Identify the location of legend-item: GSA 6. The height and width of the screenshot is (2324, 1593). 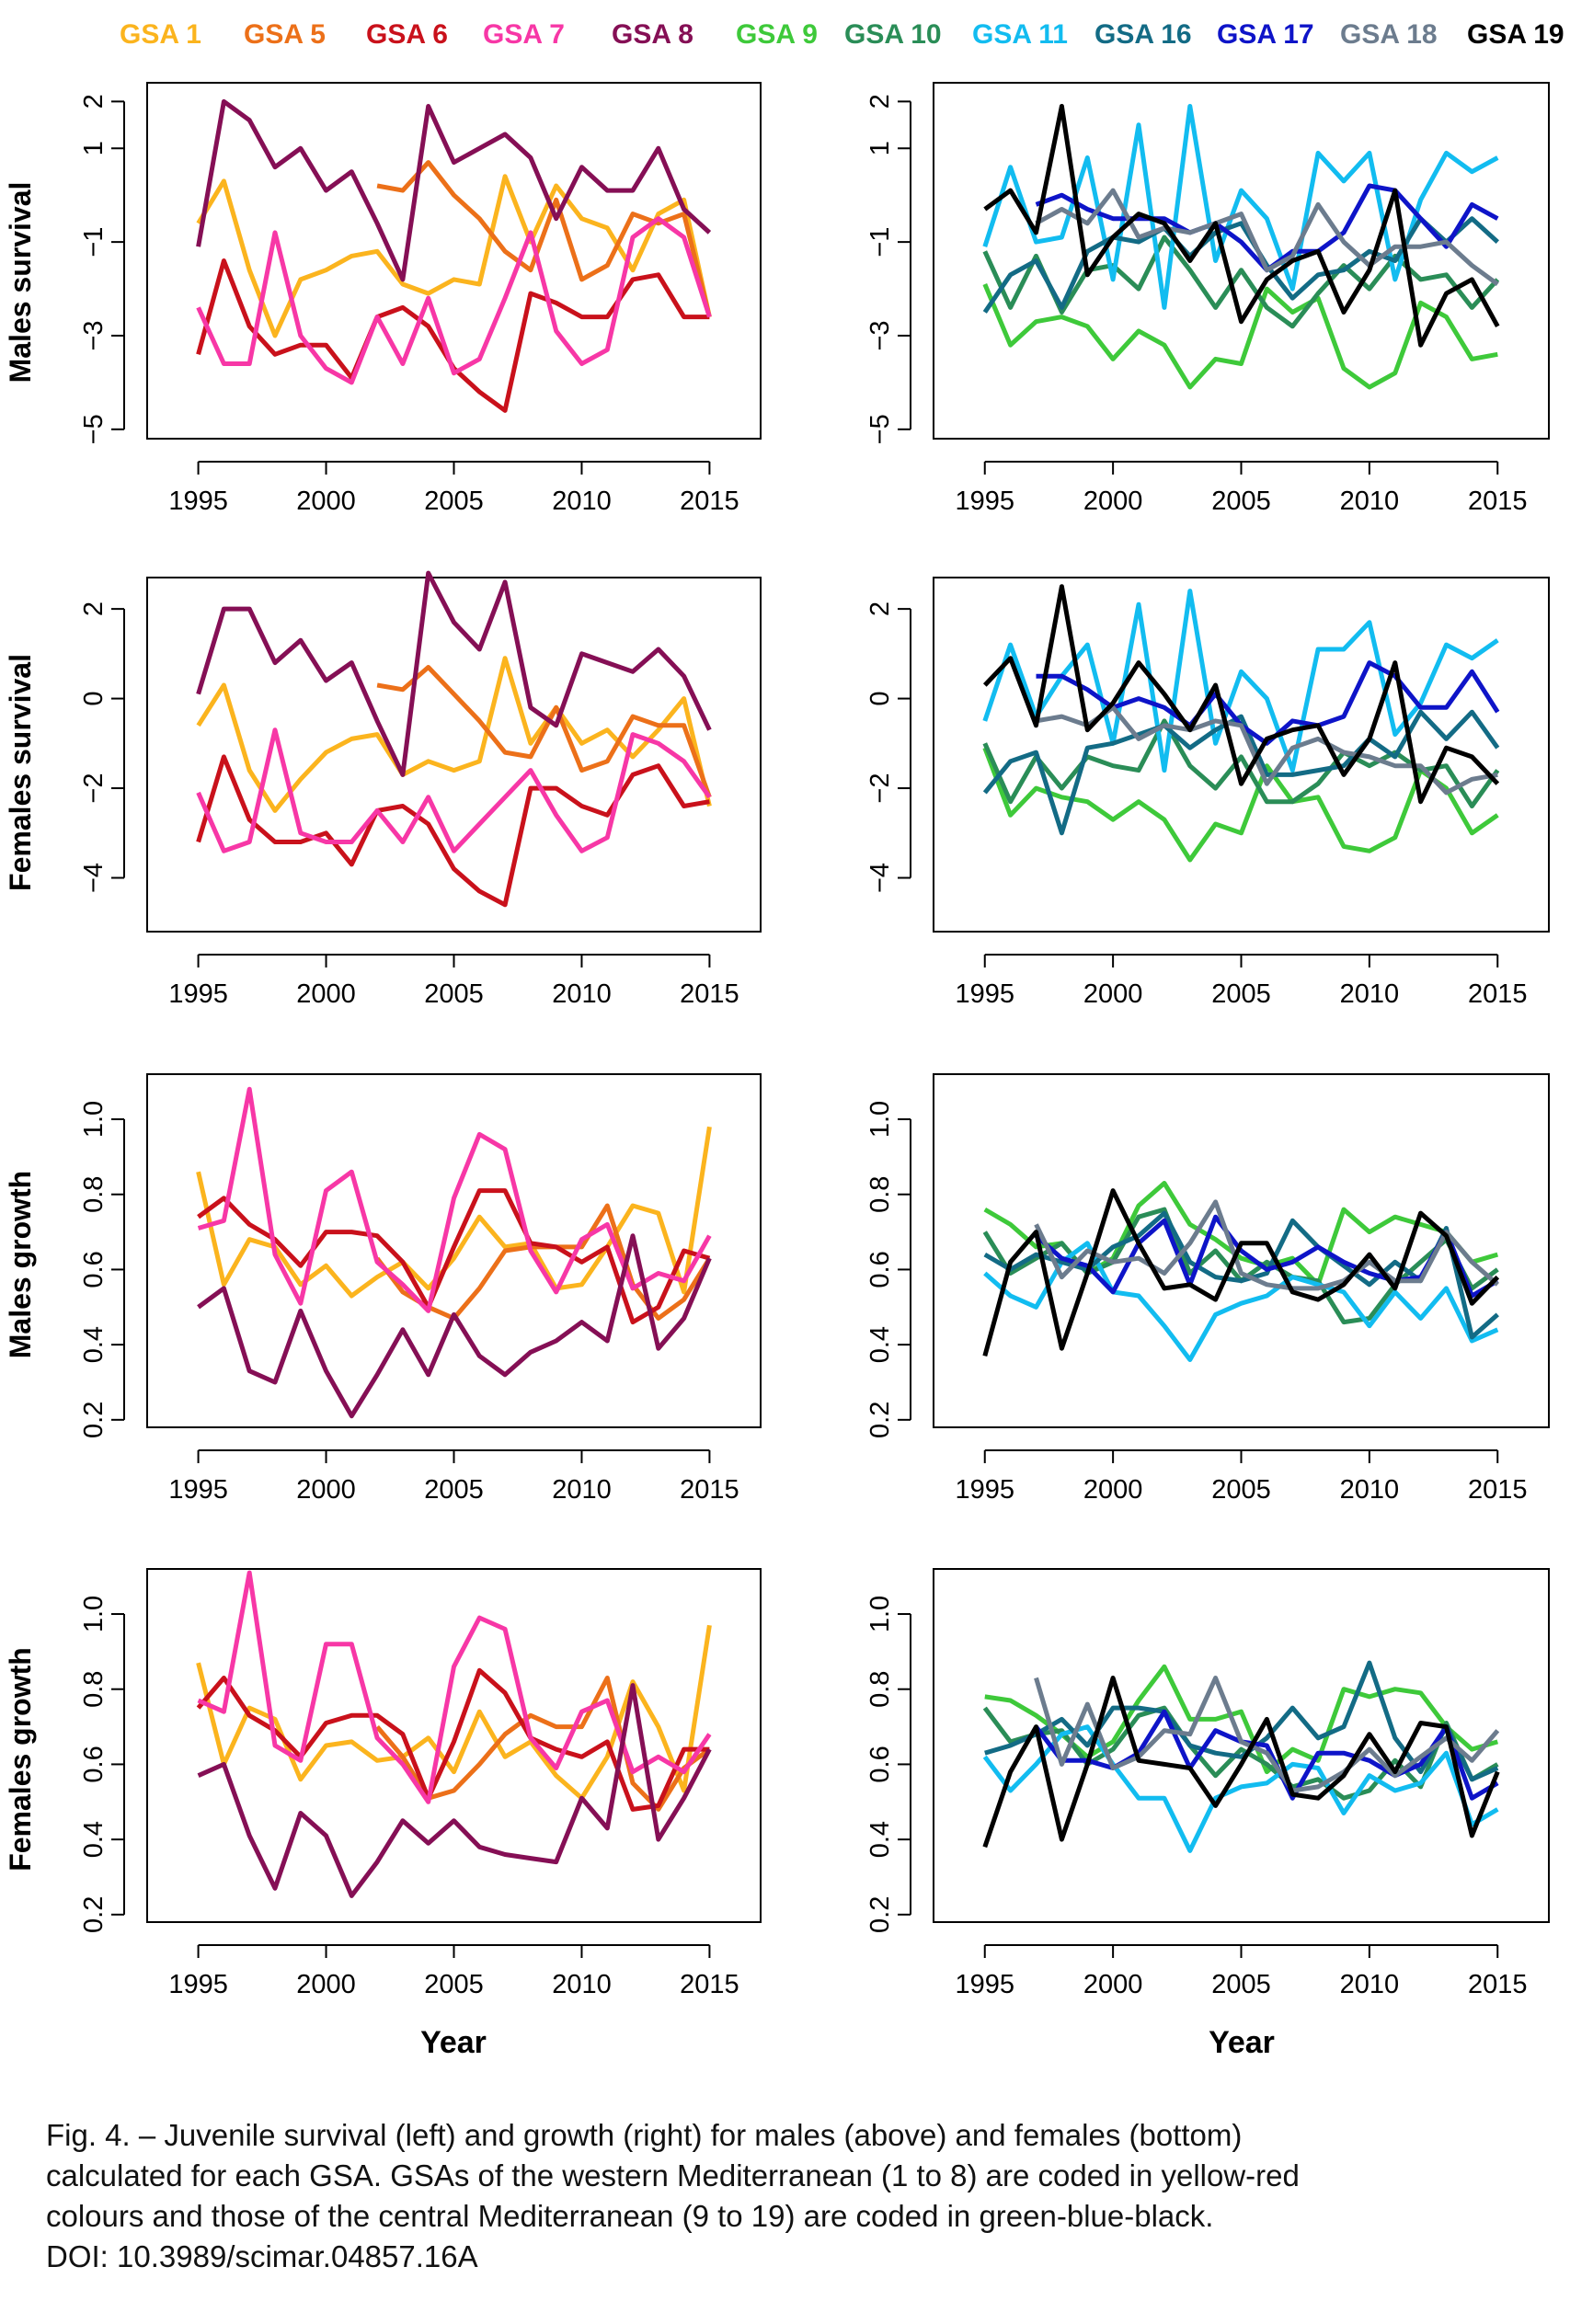
(407, 34).